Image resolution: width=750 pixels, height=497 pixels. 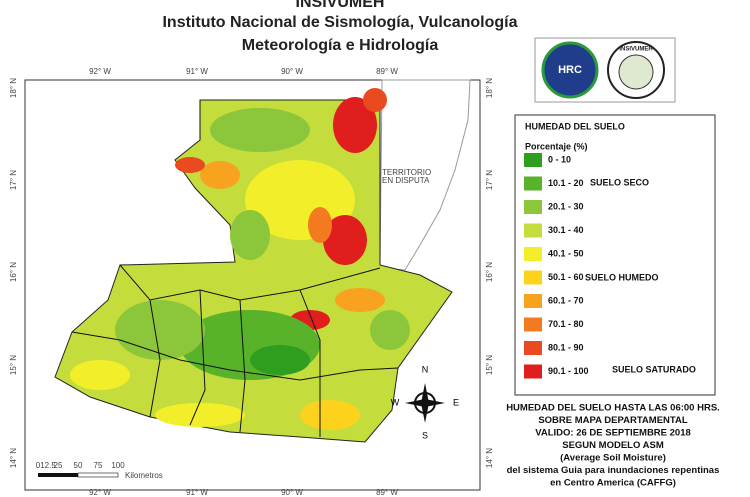 I want to click on compass-s: S, so click(x=425, y=435).